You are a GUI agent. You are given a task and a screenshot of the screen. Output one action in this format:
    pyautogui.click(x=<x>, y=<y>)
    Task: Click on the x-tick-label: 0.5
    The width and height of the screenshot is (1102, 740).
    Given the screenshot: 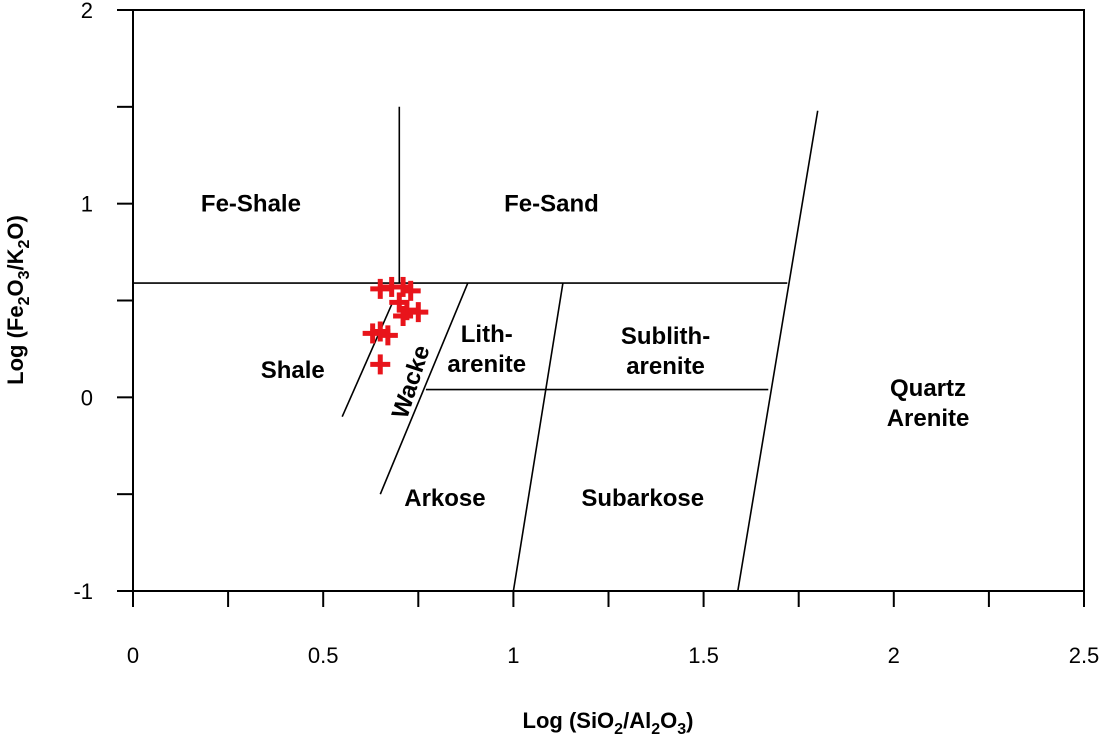 What is the action you would take?
    pyautogui.click(x=323, y=655)
    